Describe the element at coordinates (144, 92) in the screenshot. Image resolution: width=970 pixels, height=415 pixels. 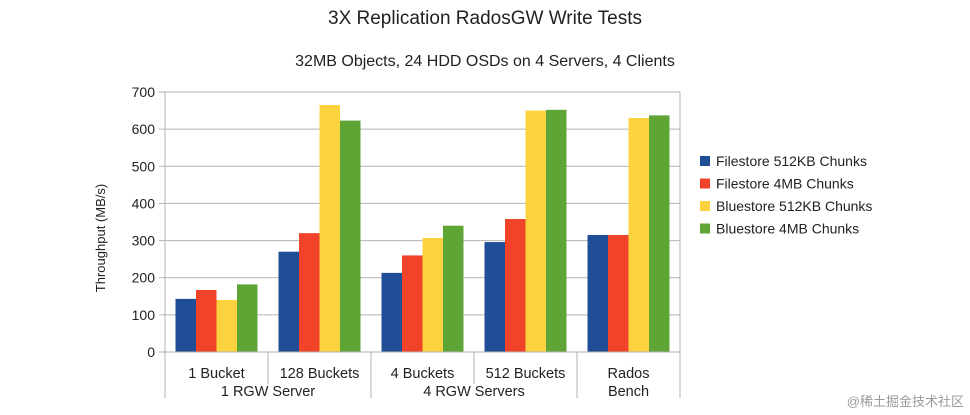
I see `y-tick-label: 700` at that location.